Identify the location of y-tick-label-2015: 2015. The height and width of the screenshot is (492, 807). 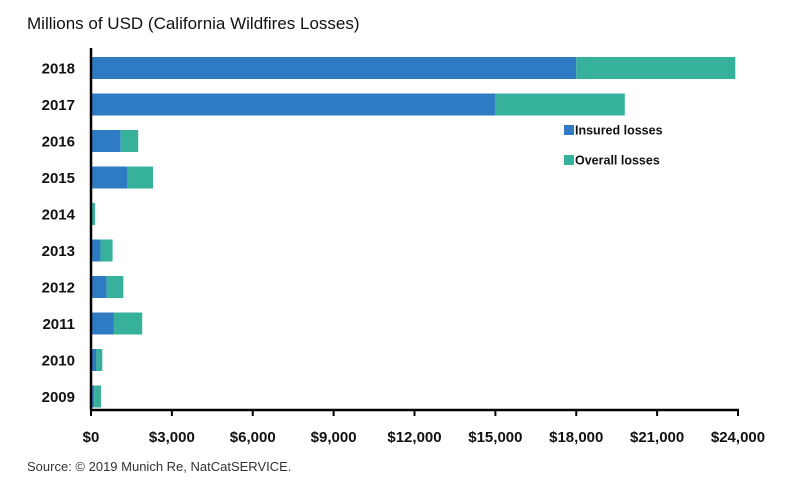
(58, 178).